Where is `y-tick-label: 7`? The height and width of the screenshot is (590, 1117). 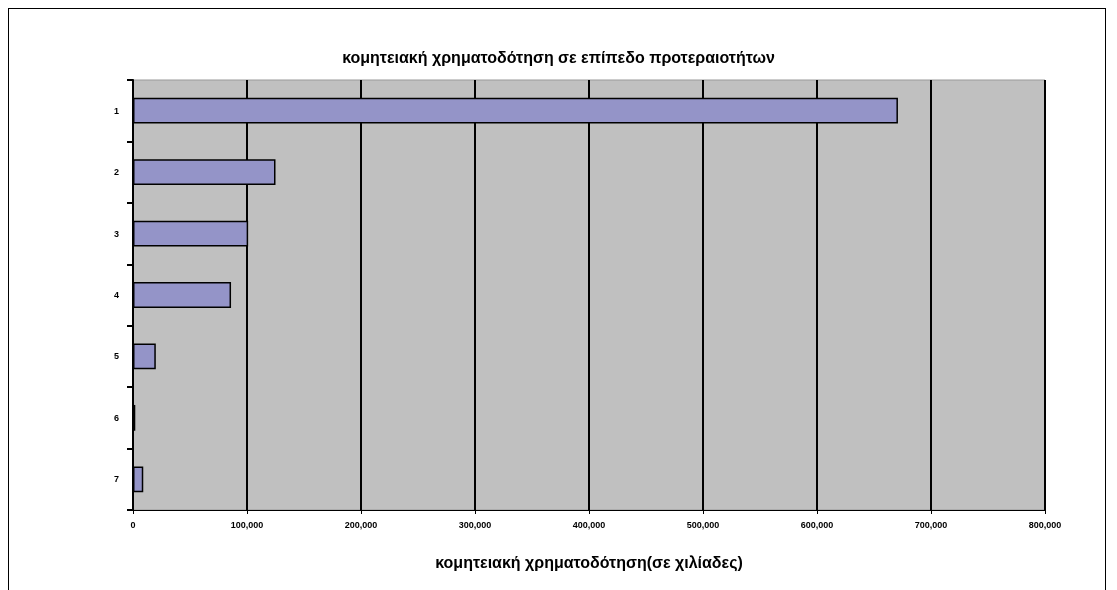
y-tick-label: 7 is located at coordinates (116, 479).